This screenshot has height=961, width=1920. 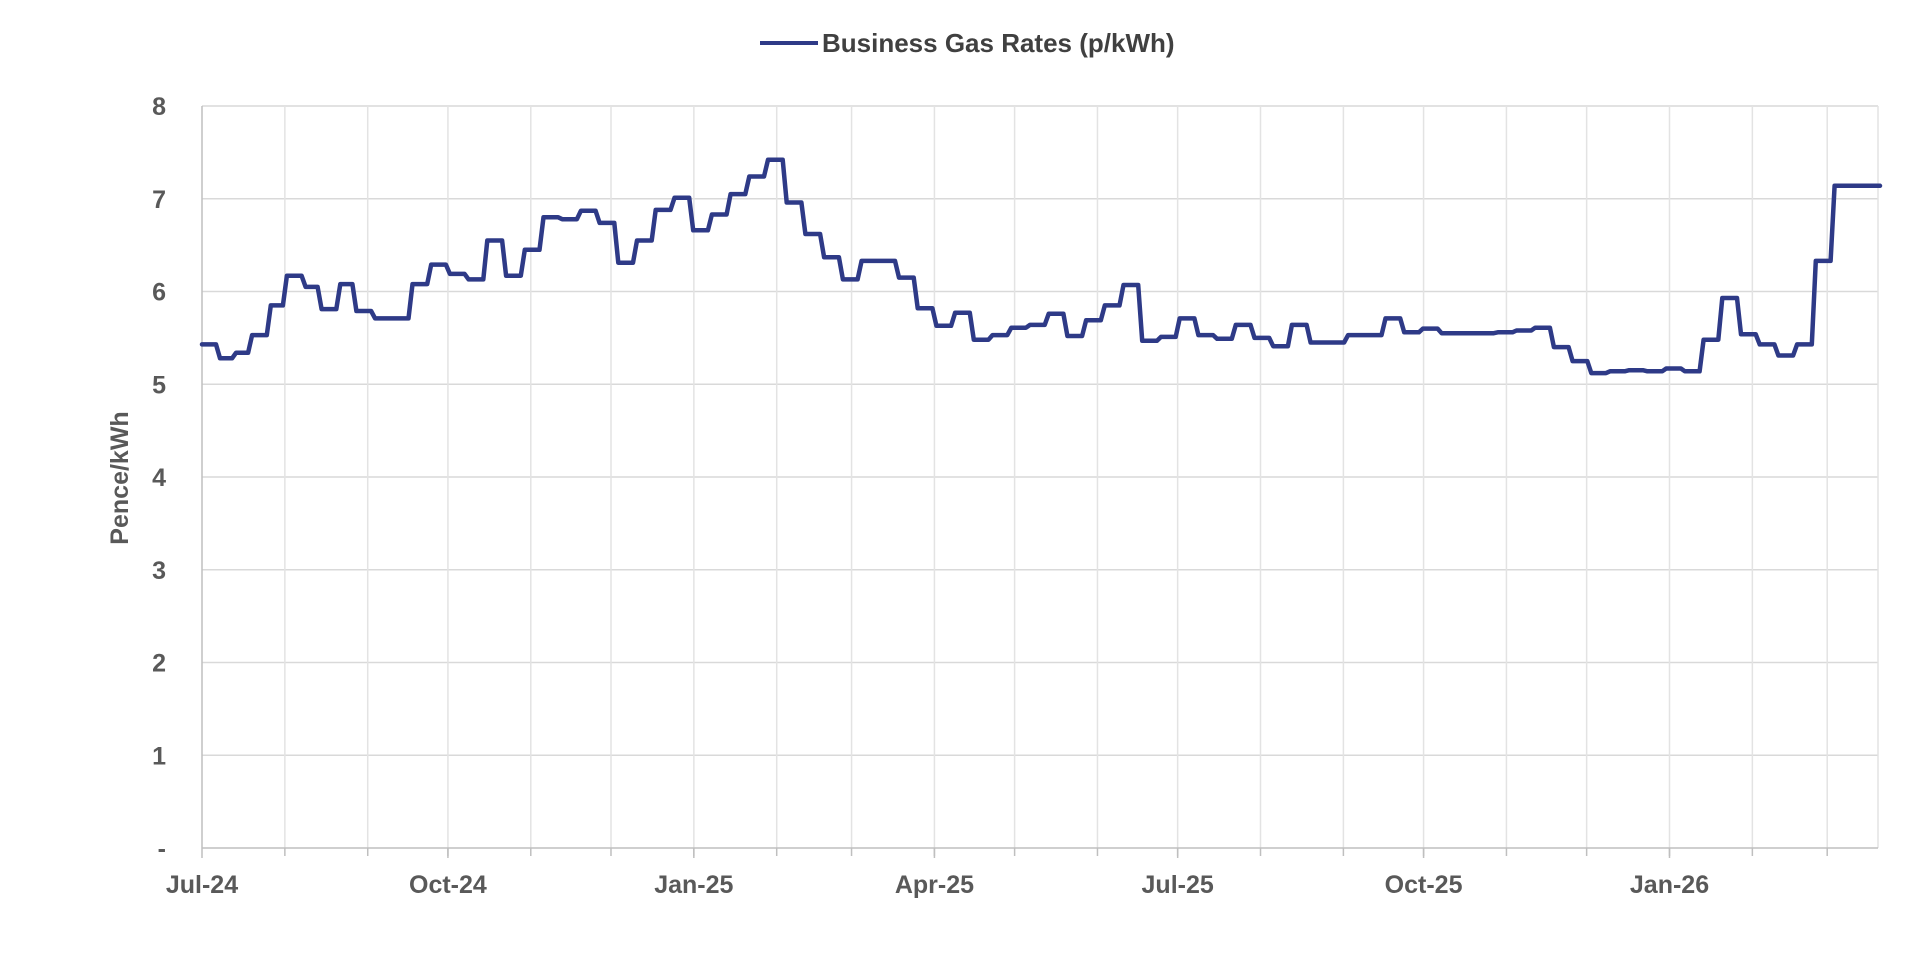 I want to click on x-tick-label: Apr-25, so click(x=934, y=885).